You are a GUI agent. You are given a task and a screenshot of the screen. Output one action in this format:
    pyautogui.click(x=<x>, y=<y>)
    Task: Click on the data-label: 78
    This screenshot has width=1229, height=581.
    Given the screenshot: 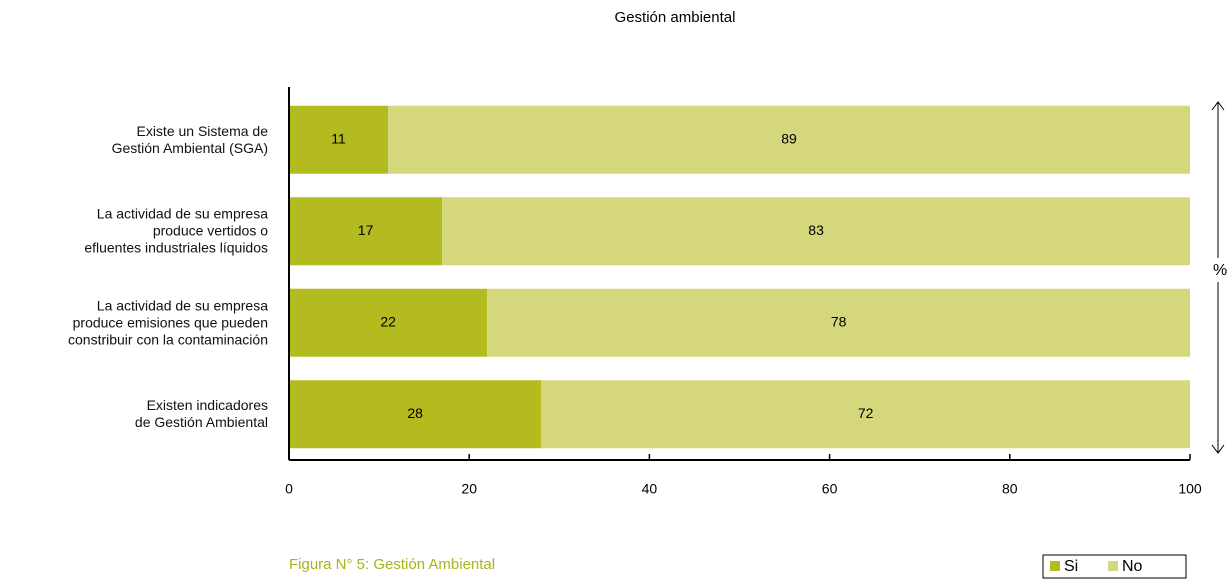 What is the action you would take?
    pyautogui.click(x=839, y=321)
    